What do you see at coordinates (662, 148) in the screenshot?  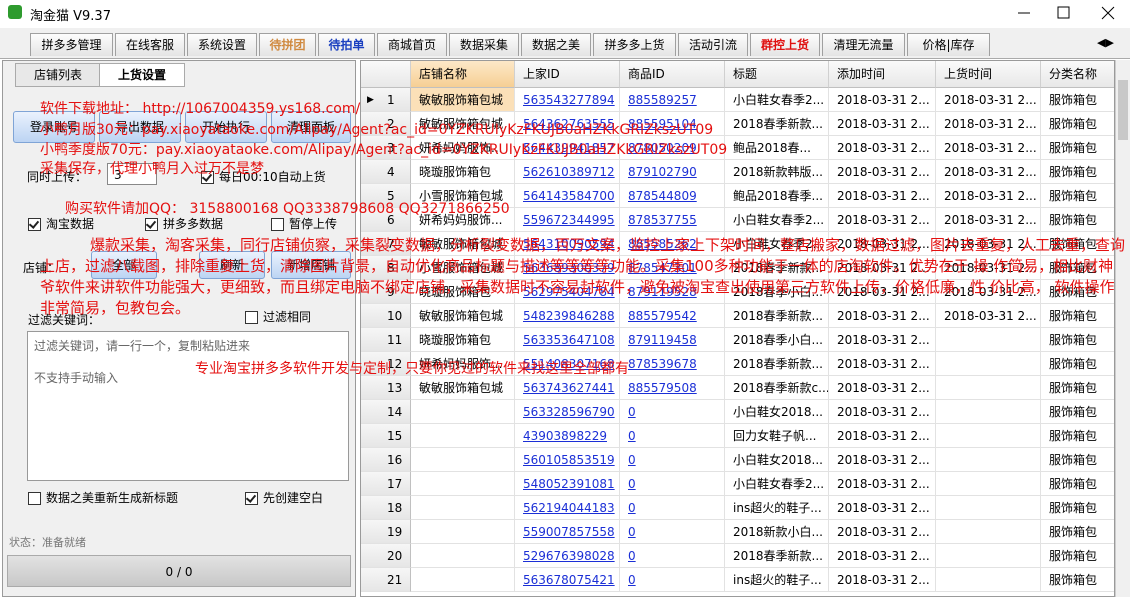 I see `cell-link: 878050209` at bounding box center [662, 148].